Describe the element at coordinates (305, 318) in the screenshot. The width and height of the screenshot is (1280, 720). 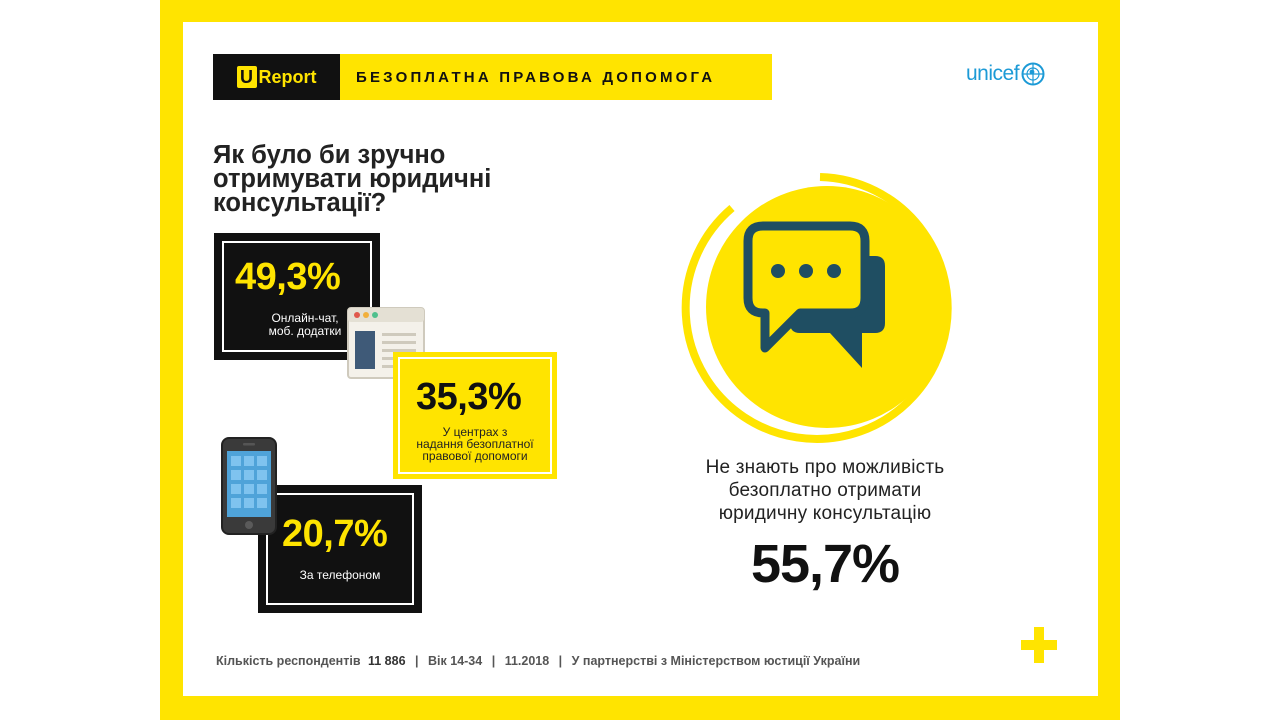
I see `option-label-online-1: Онлайн-чат,` at that location.